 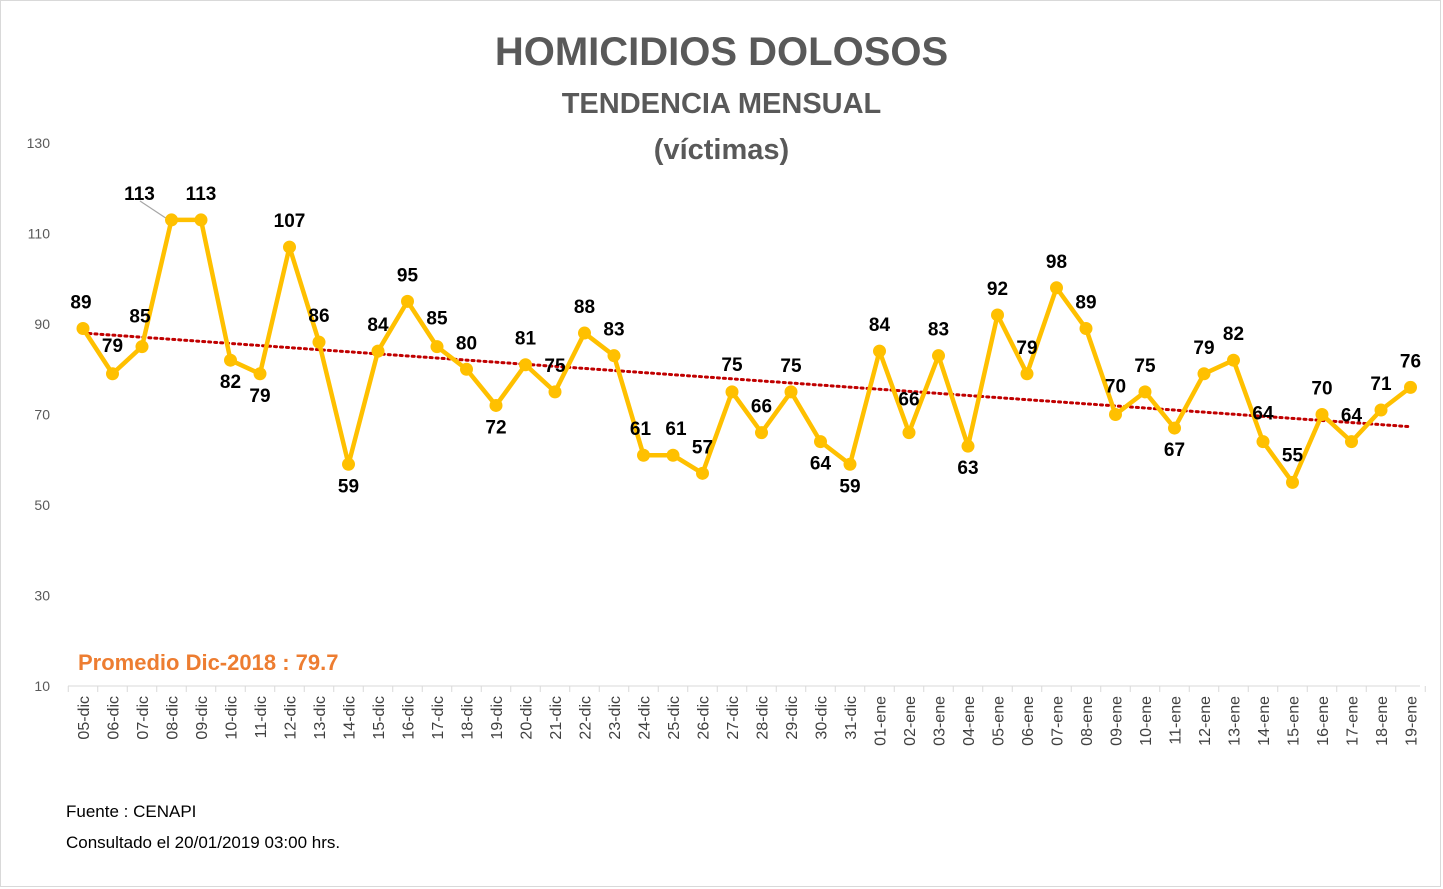 What do you see at coordinates (320, 718) in the screenshot?
I see `x-tick-label: 13-dic` at bounding box center [320, 718].